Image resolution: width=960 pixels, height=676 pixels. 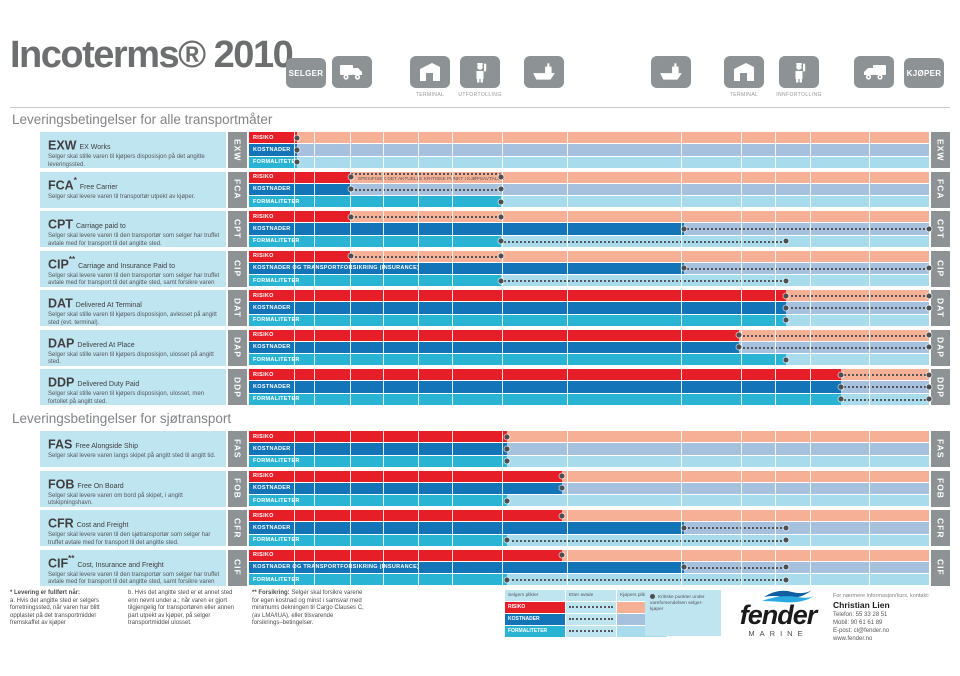 I want to click on seller-segment: FORMALITETER, so click(x=375, y=241).